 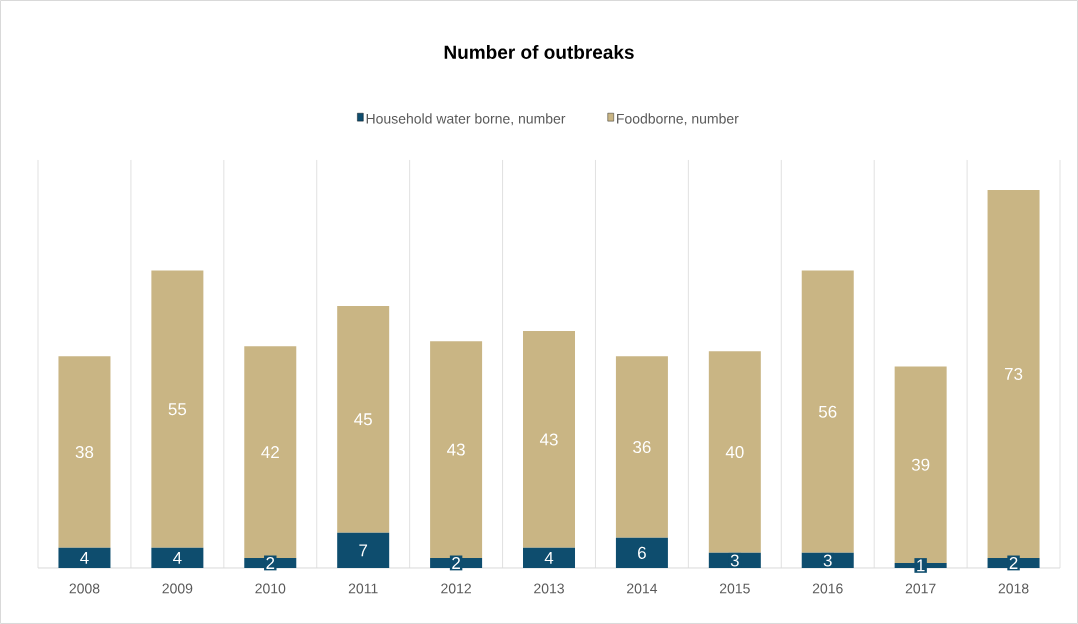 I want to click on data-label: 56, so click(x=827, y=411).